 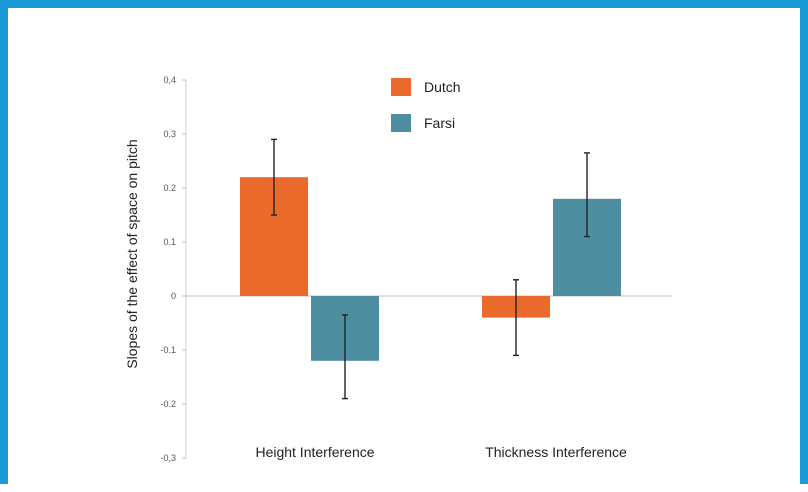 I want to click on legend-label: Dutch, so click(x=442, y=87).